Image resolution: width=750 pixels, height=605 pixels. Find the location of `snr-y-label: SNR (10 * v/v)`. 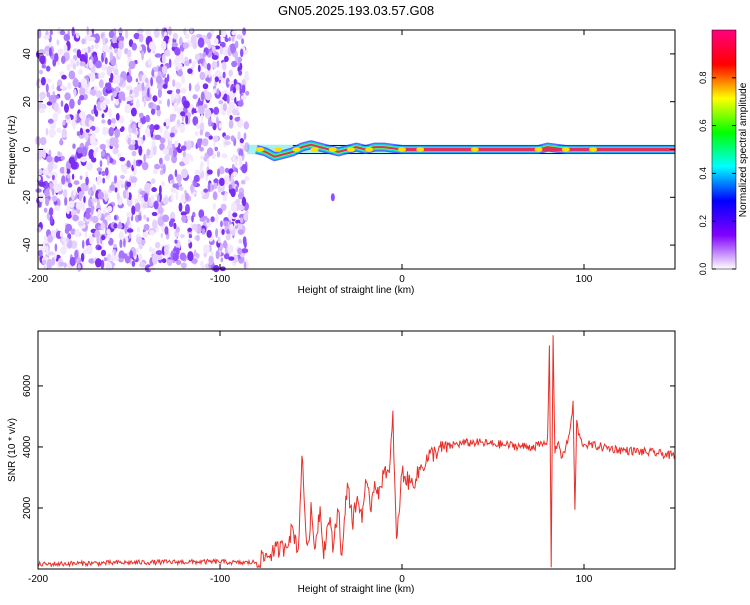

snr-y-label: SNR (10 * v/v) is located at coordinates (12, 450).